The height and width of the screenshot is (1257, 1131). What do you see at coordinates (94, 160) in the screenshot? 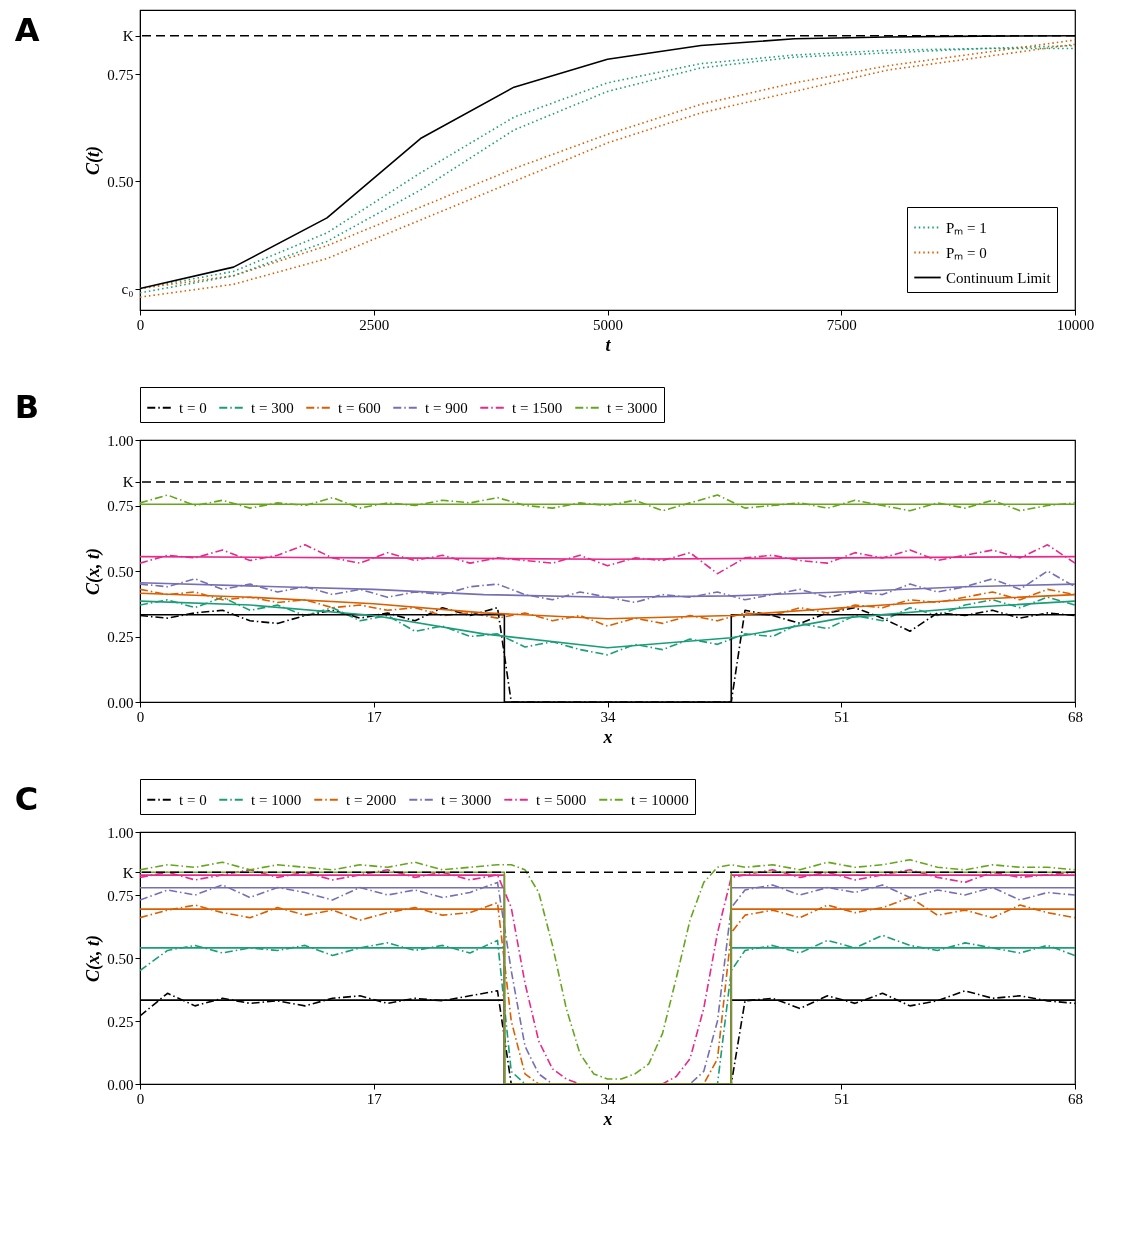
I see `y-axis-title: C(t)` at bounding box center [94, 160].